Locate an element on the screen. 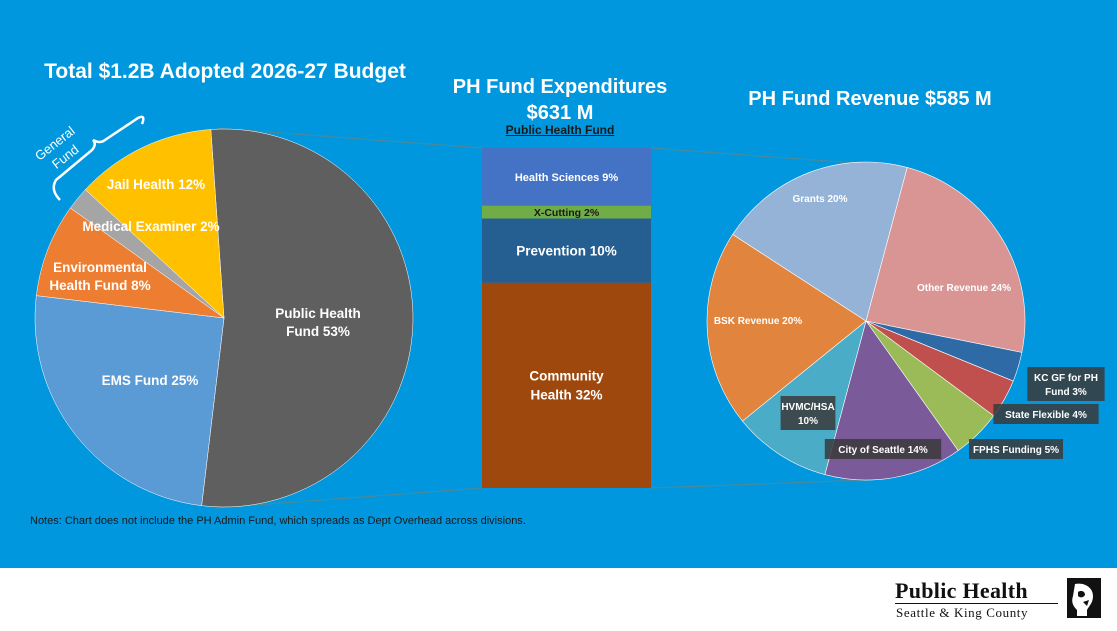  footer is located at coordinates (558, 599).